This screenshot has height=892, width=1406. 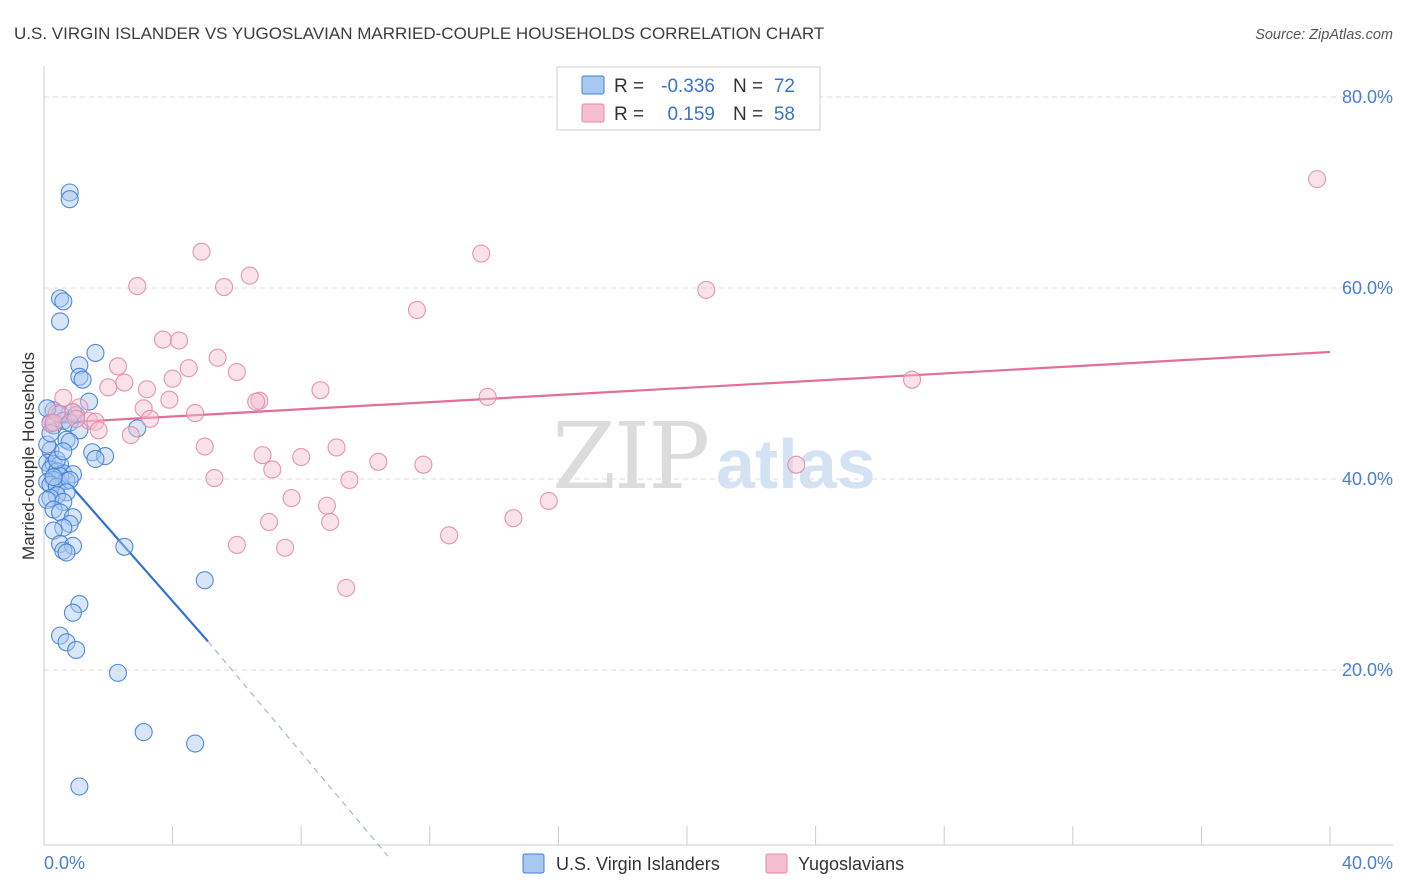 I want to click on stats-n-value-blue: 72, so click(x=784, y=86).